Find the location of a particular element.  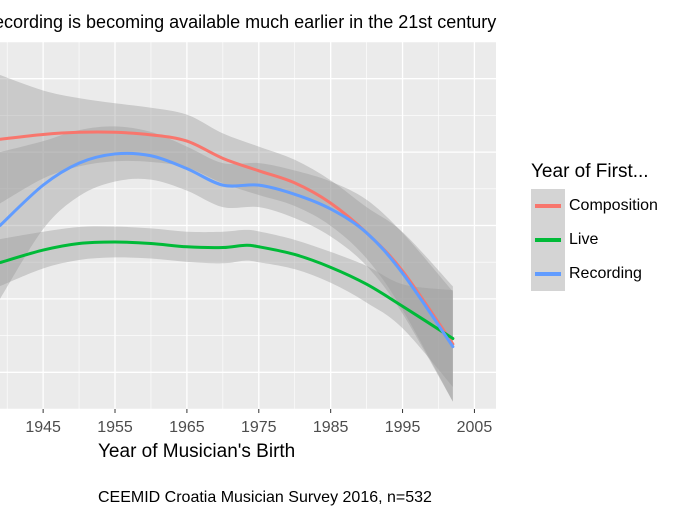

legend-item-recording: Recording is located at coordinates (594, 274).